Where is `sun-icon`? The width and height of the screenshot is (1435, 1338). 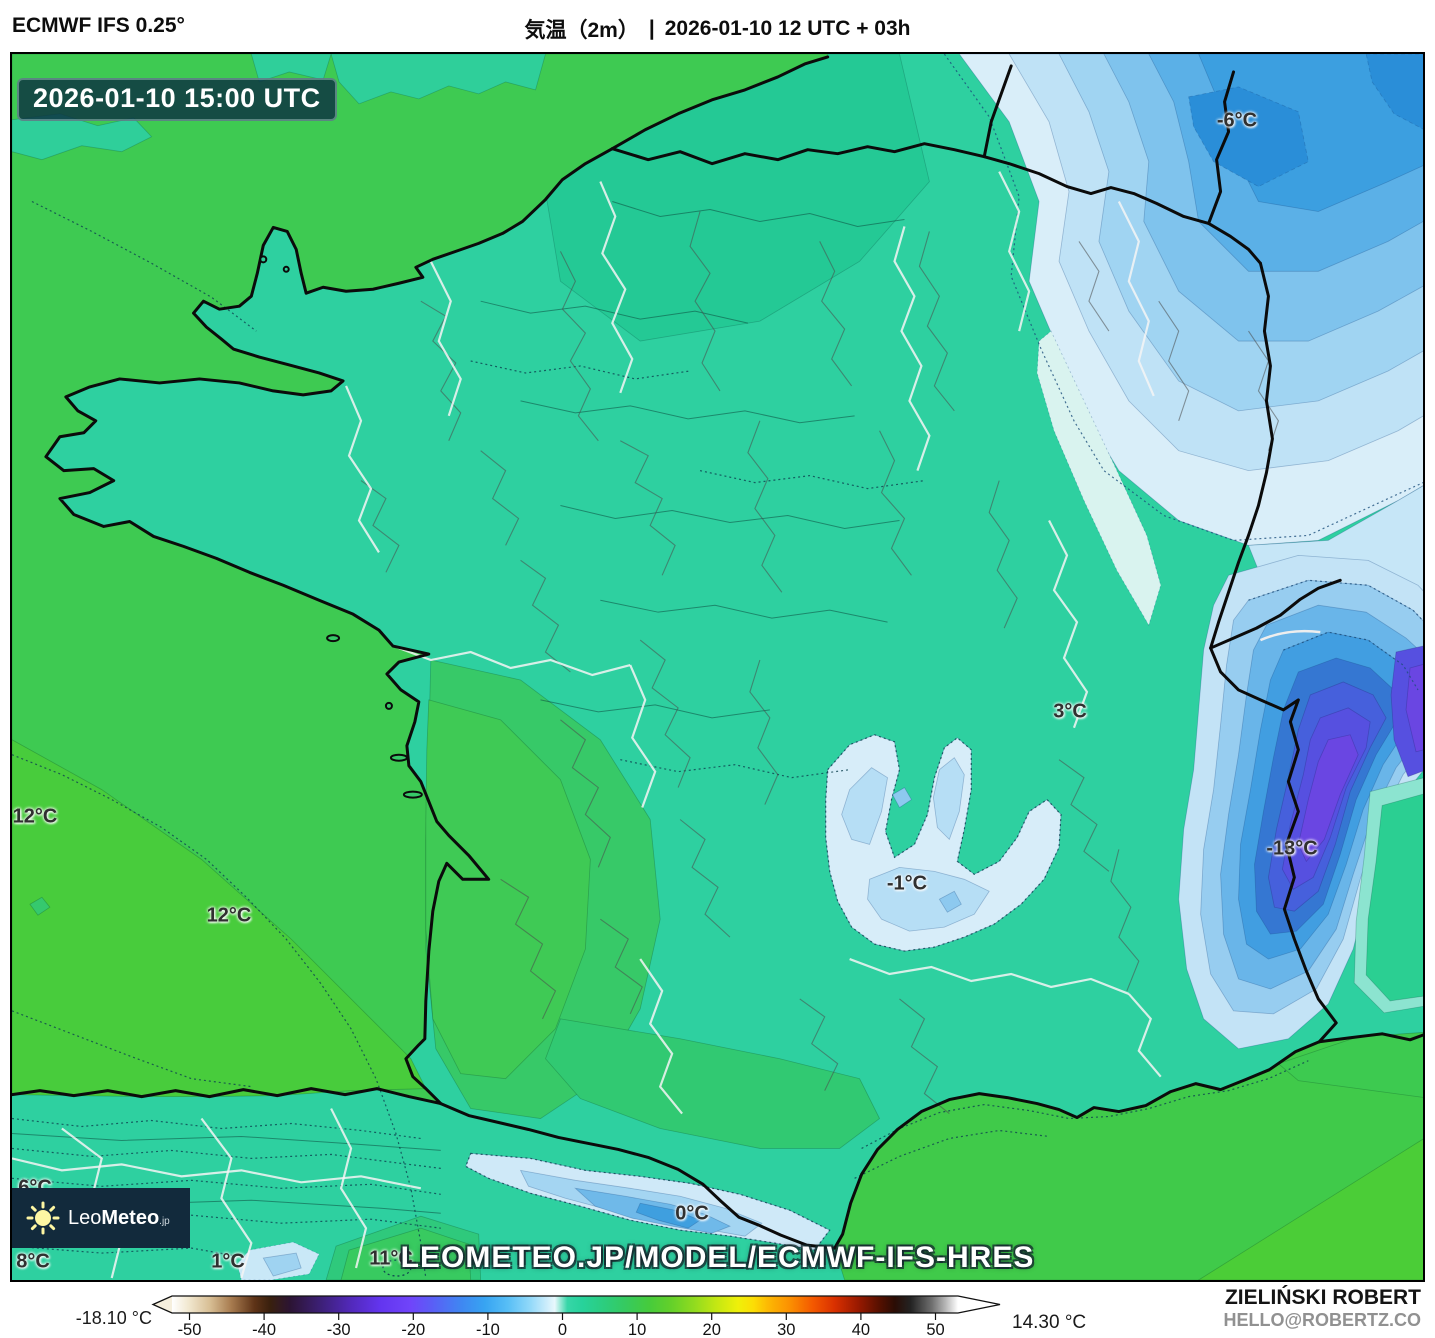
sun-icon is located at coordinates (43, 1218).